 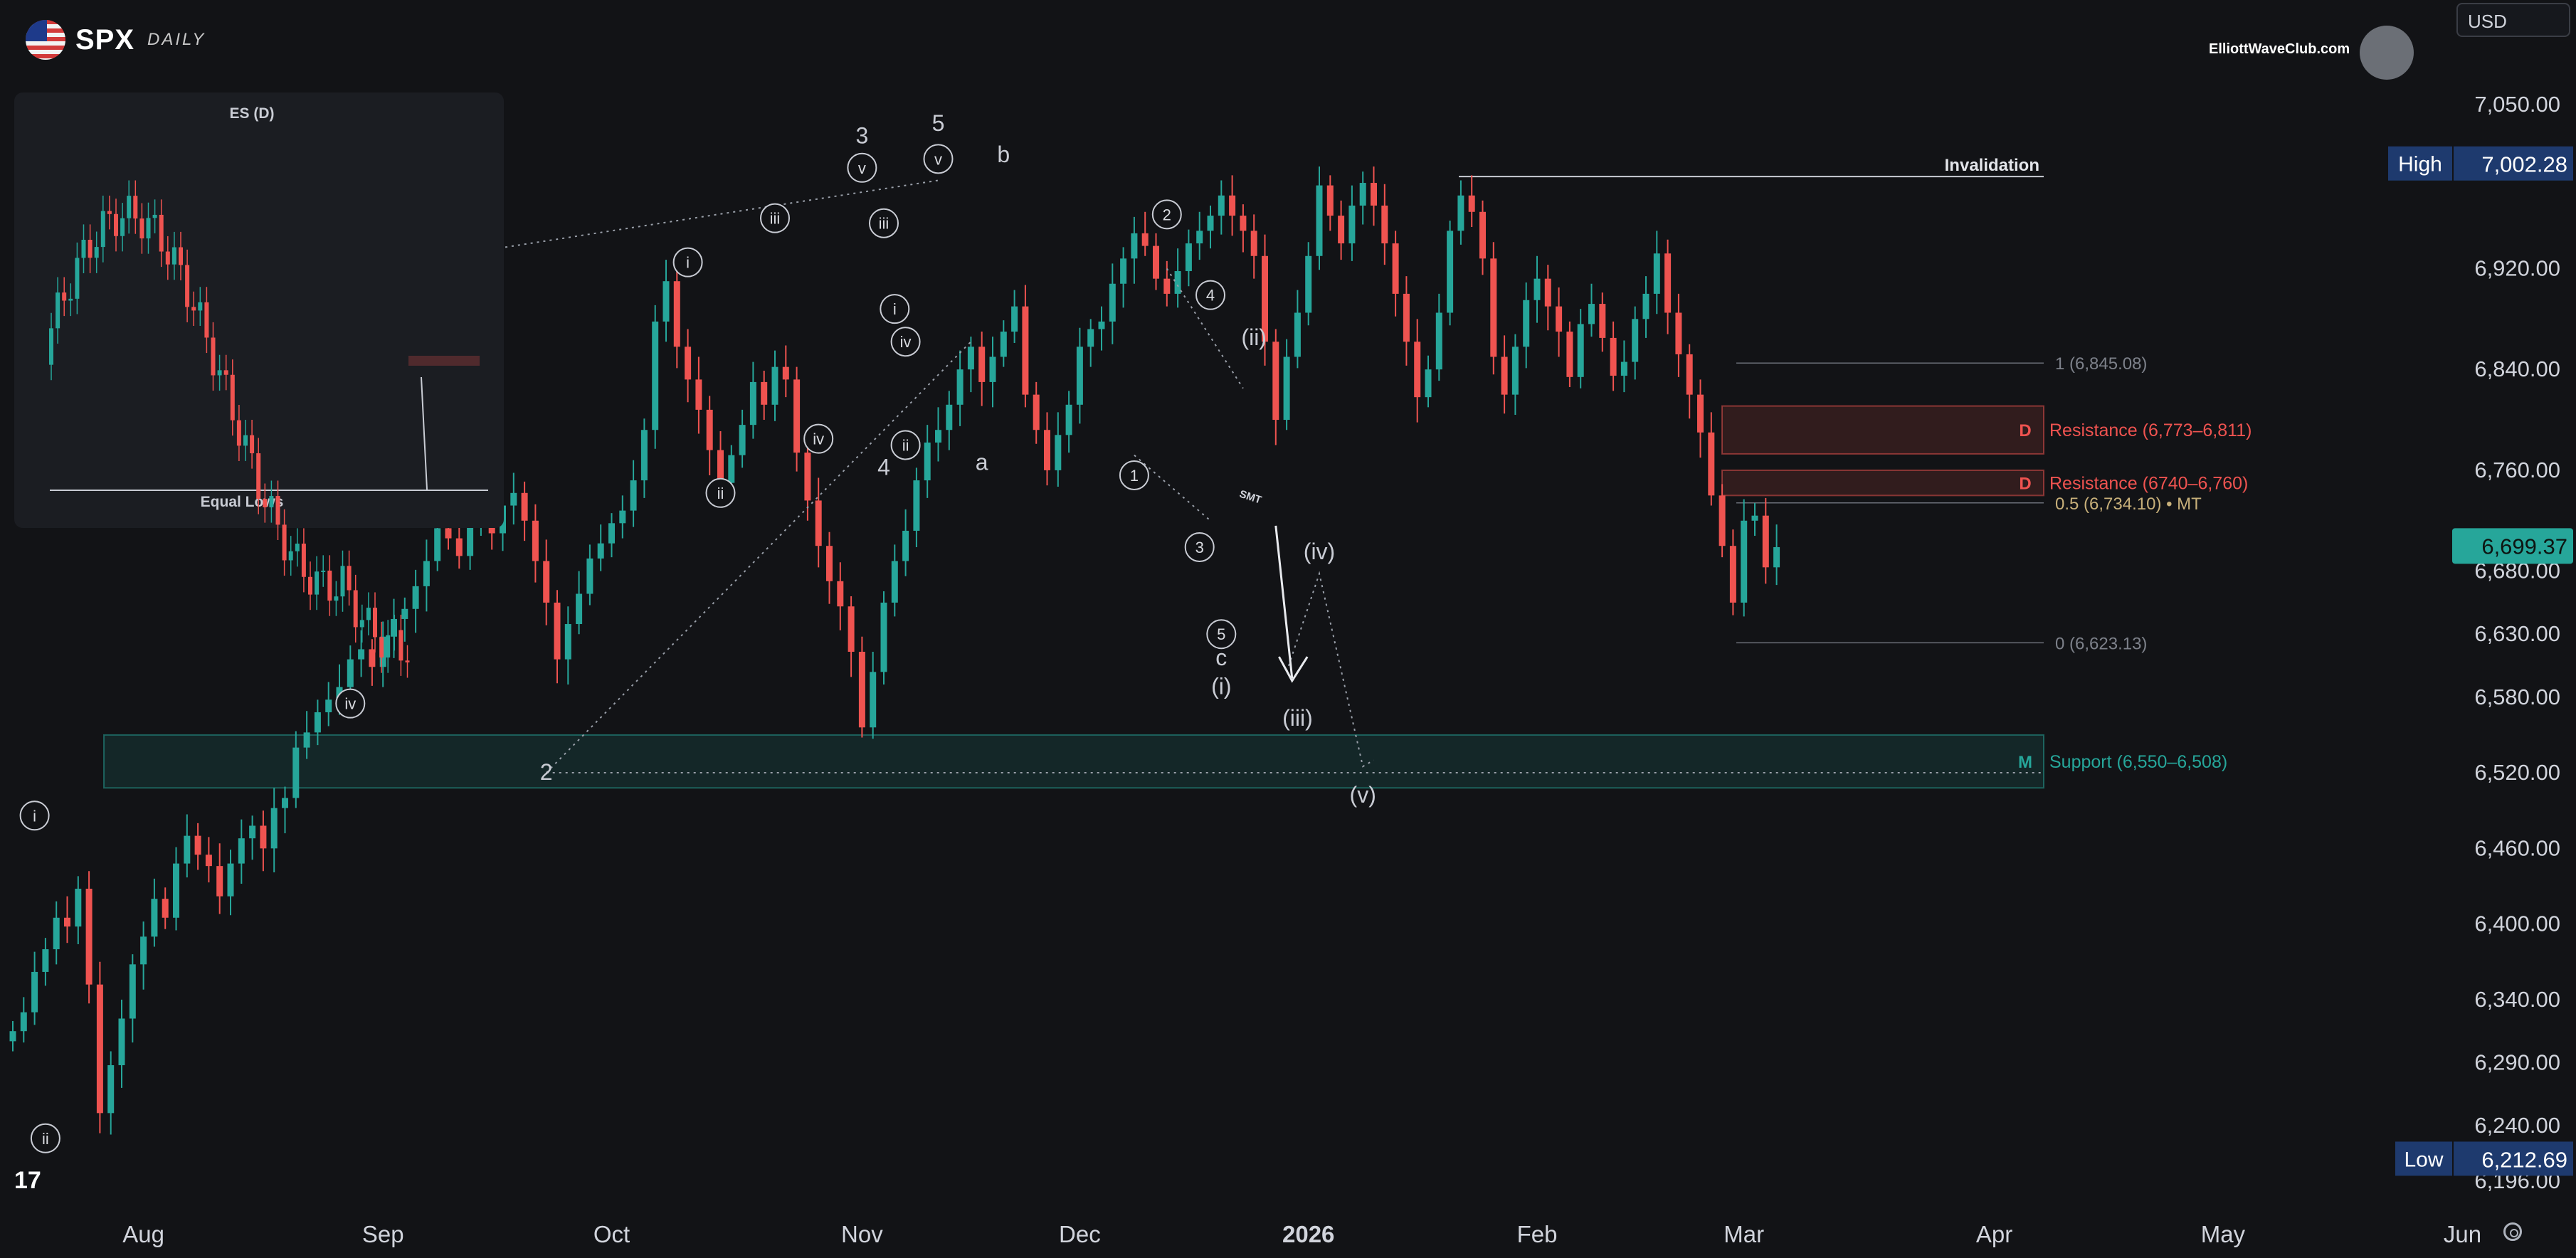 I want to click on settings-icon, so click(x=2513, y=1232).